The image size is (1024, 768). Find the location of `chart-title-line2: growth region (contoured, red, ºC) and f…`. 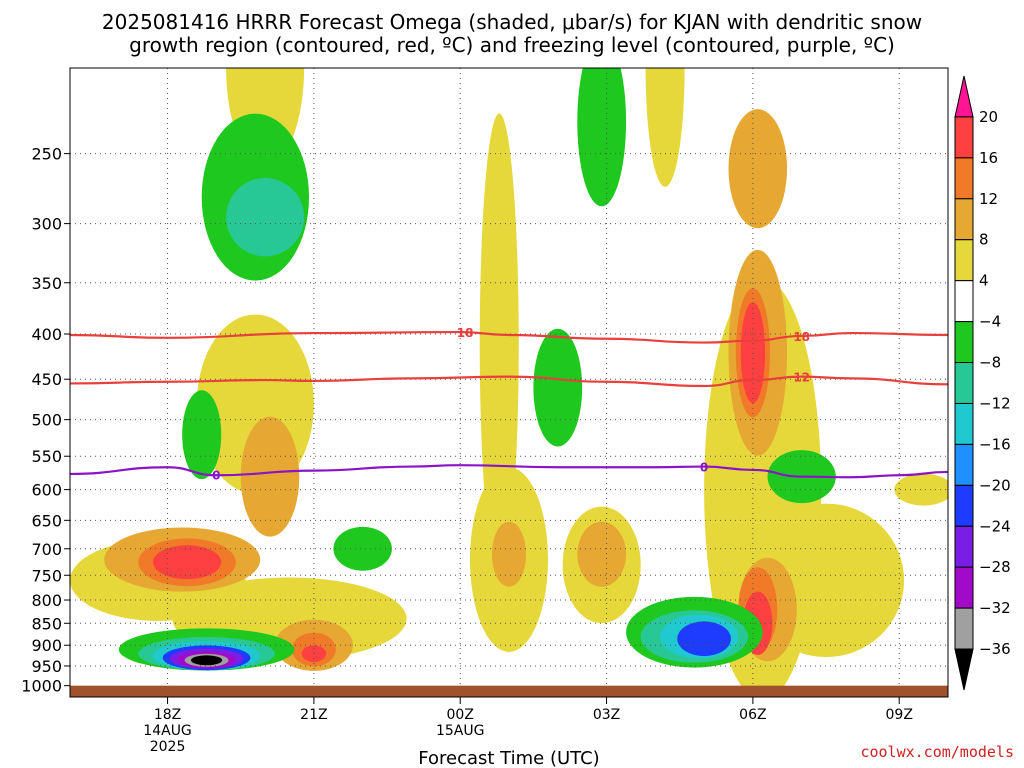

chart-title-line2: growth region (contoured, red, ºC) and f… is located at coordinates (512, 45).